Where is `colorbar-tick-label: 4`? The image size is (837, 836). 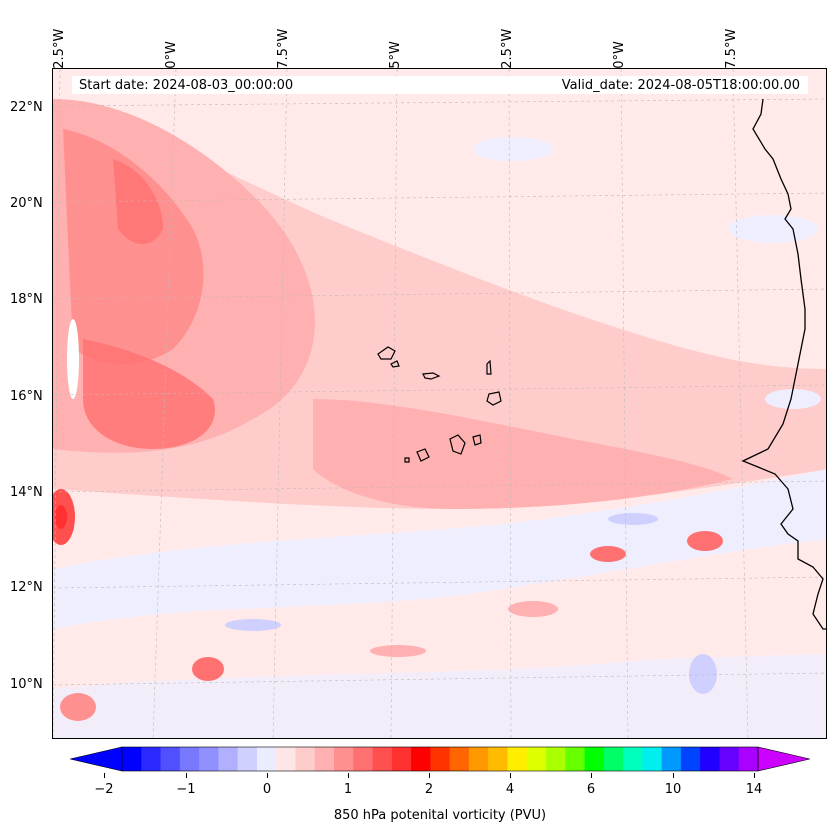
colorbar-tick-label: 4 is located at coordinates (510, 789).